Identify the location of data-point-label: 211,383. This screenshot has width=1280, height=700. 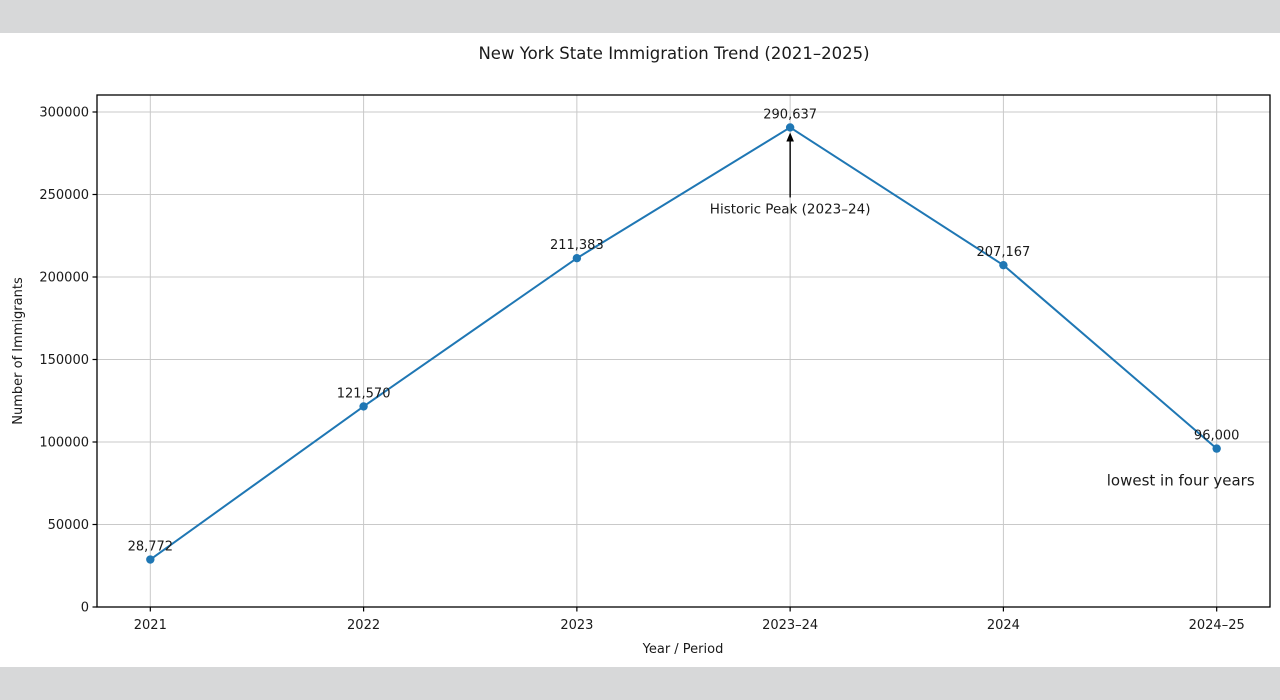
(577, 245).